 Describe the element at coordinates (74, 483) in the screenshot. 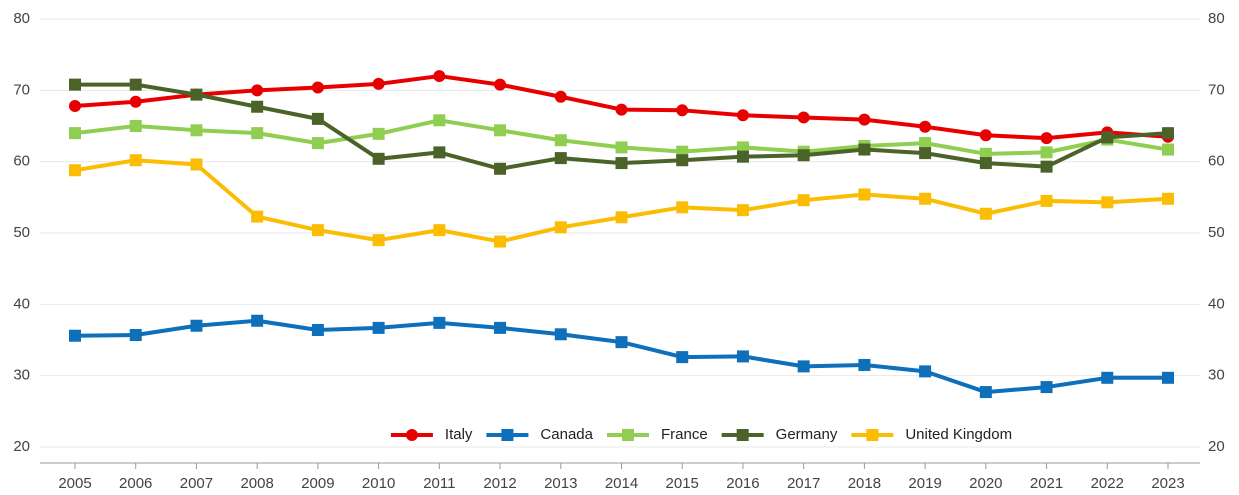

I see `x-tick-label: 2005` at that location.